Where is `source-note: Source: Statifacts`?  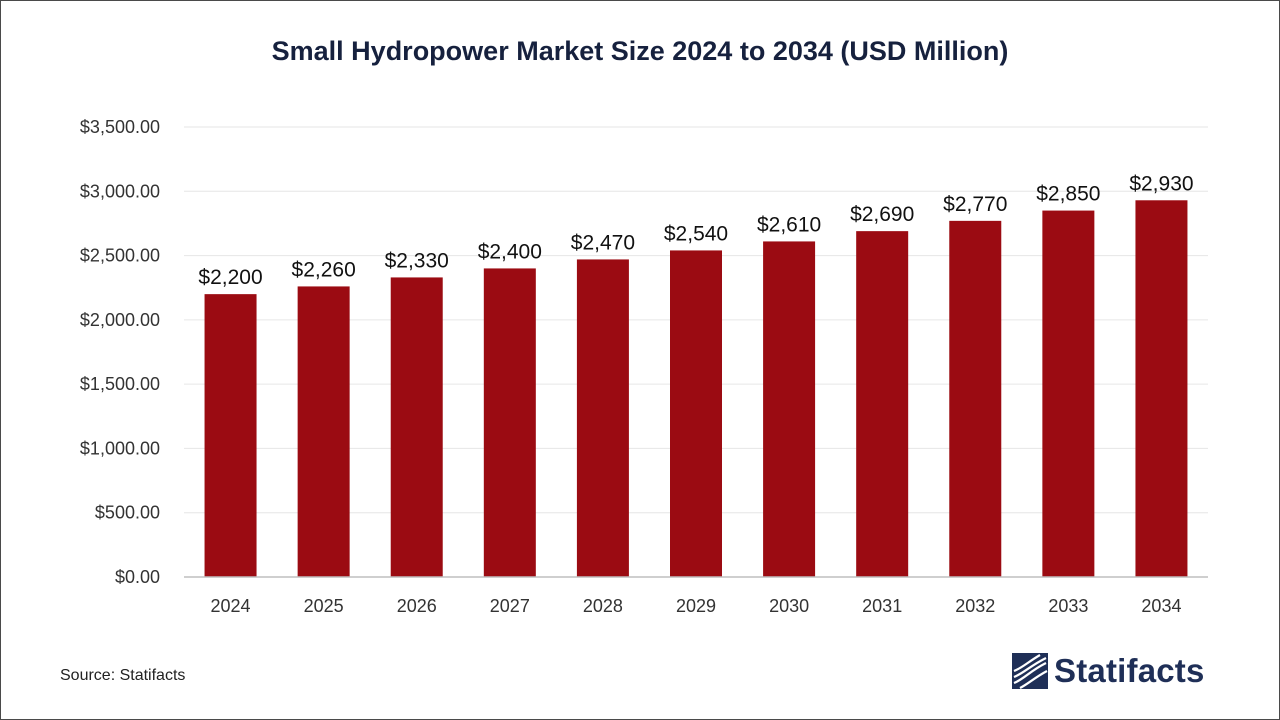
source-note: Source: Statifacts is located at coordinates (123, 675).